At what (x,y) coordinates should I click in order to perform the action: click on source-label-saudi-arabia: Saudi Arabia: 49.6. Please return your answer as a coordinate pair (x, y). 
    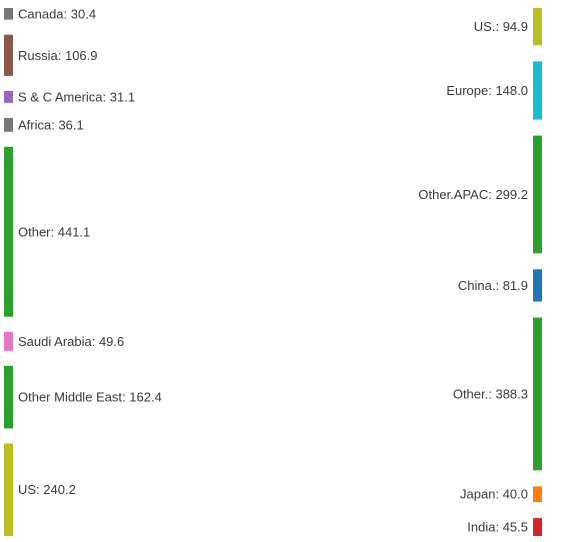
    Looking at the image, I should click on (71, 341).